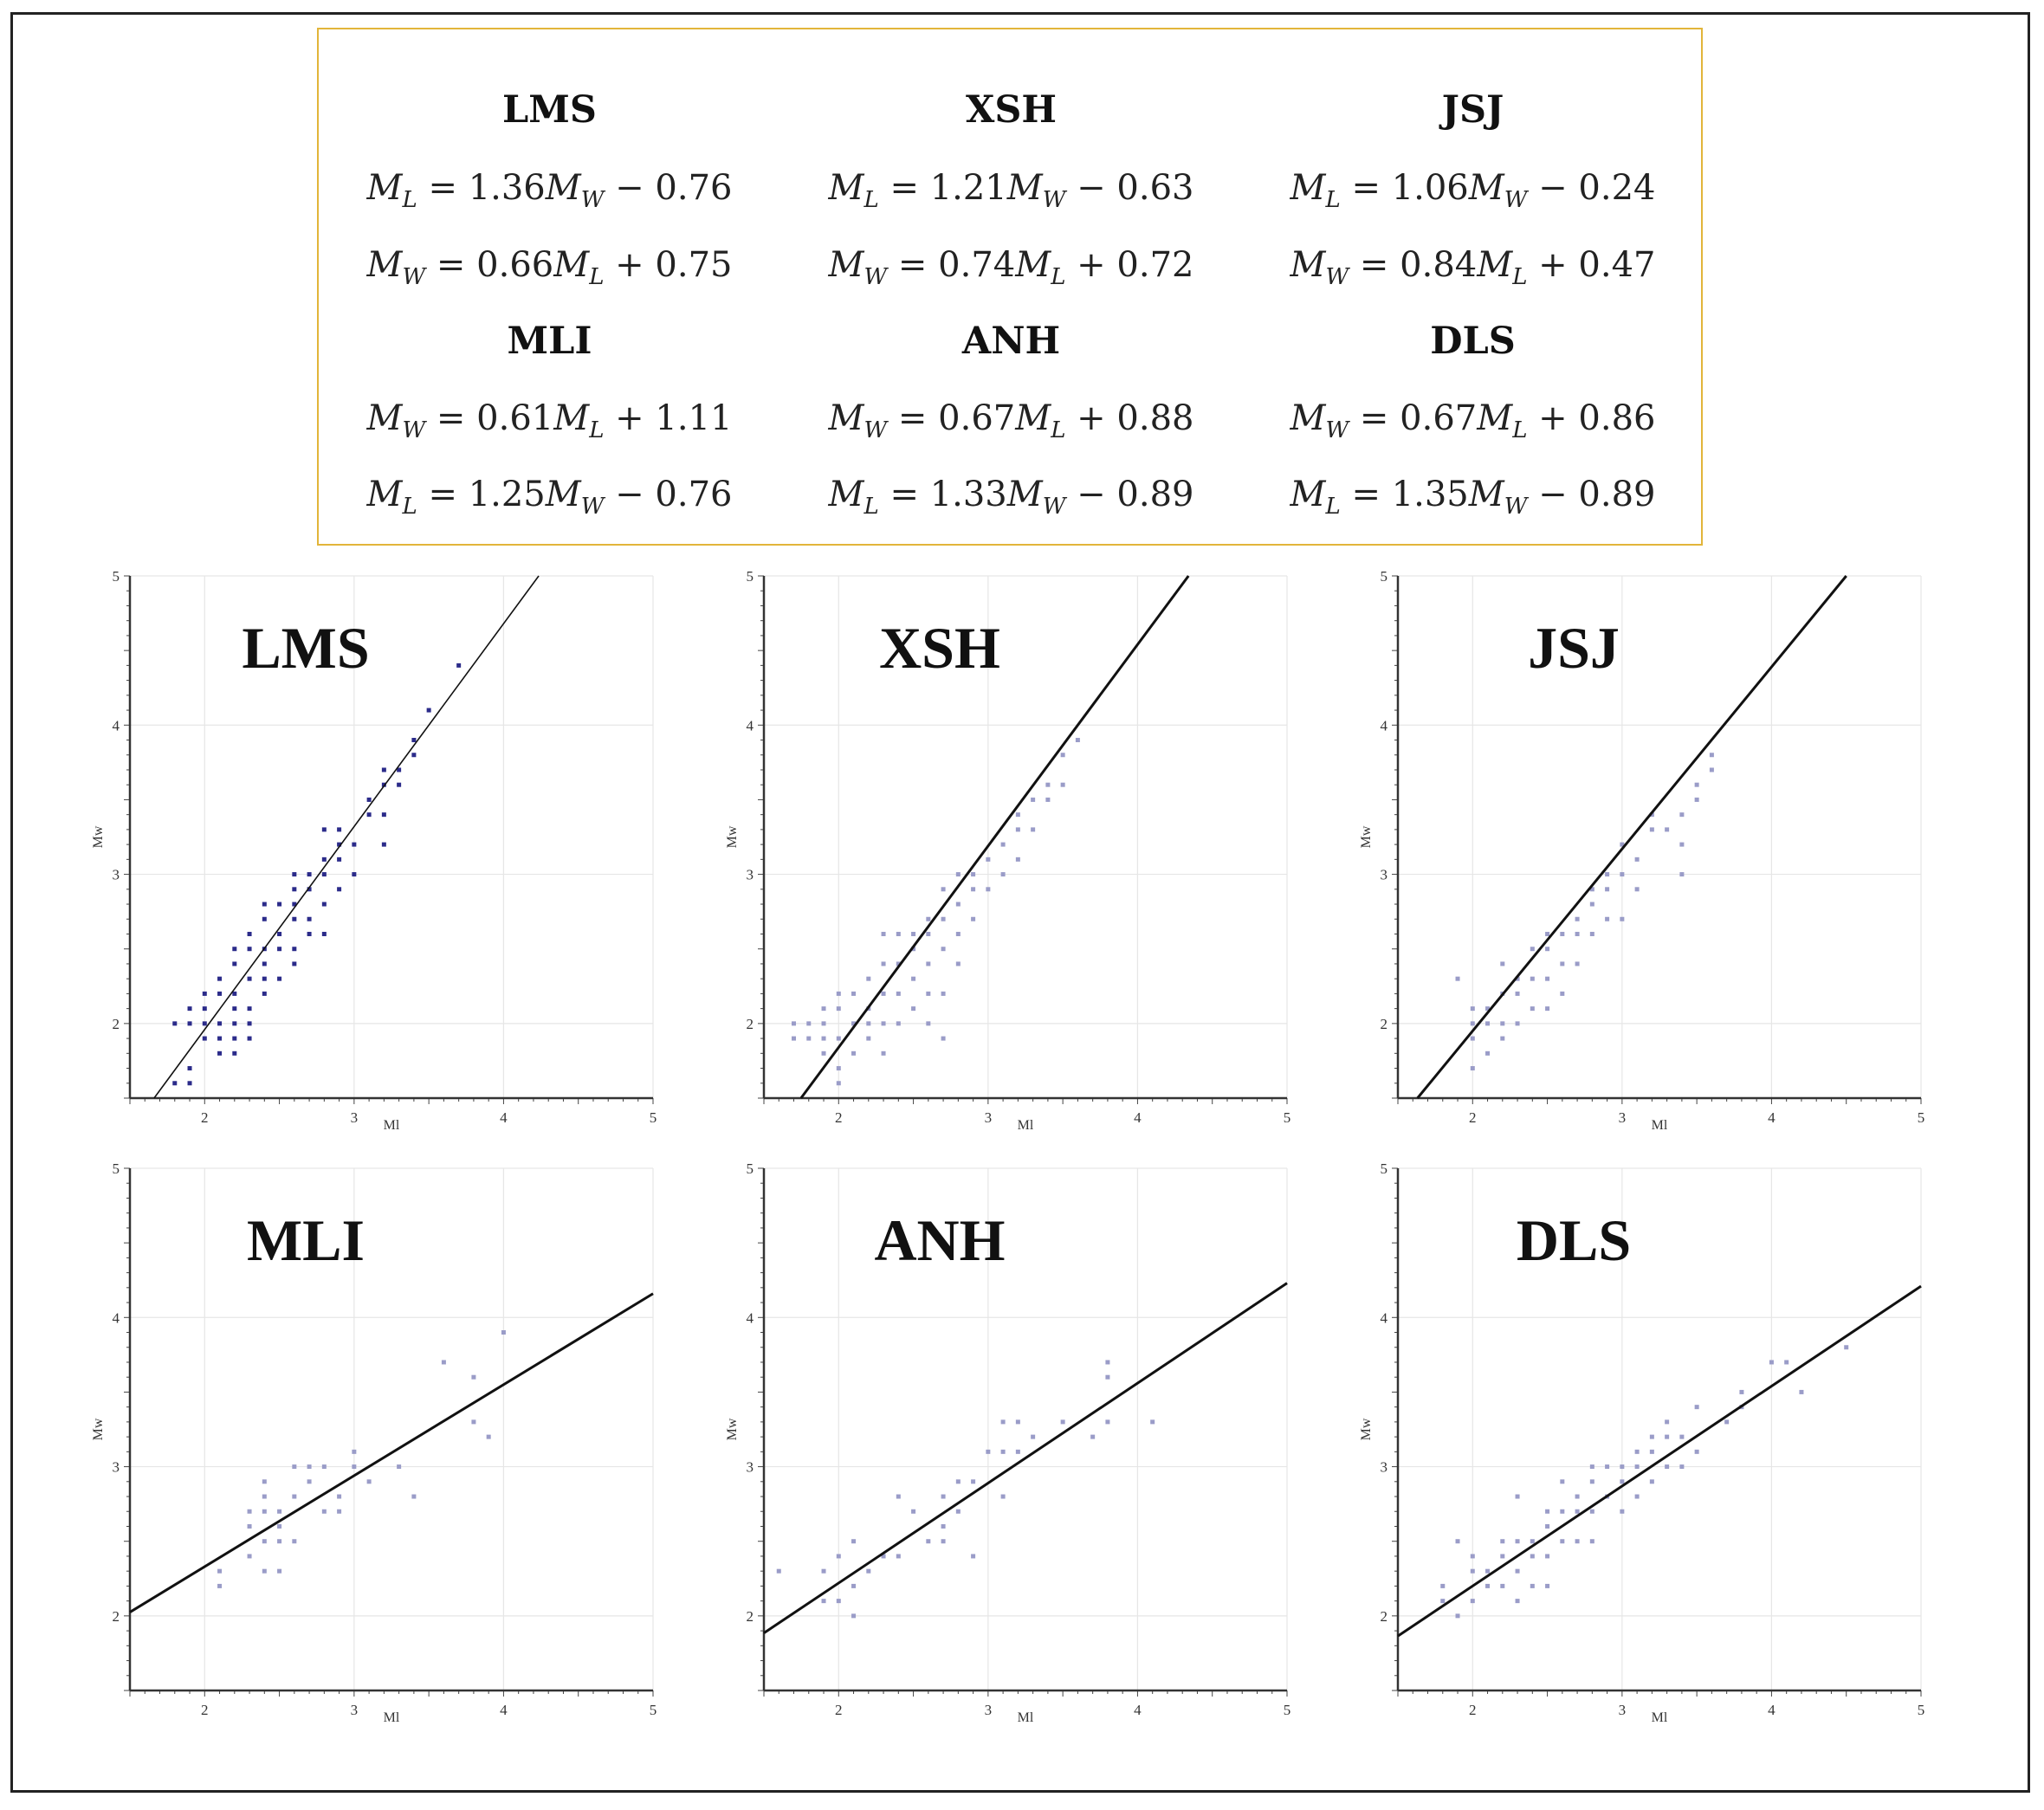 The width and height of the screenshot is (2044, 1810). Describe the element at coordinates (117, 1616) in the screenshot. I see `y-tick-label: 2` at that location.